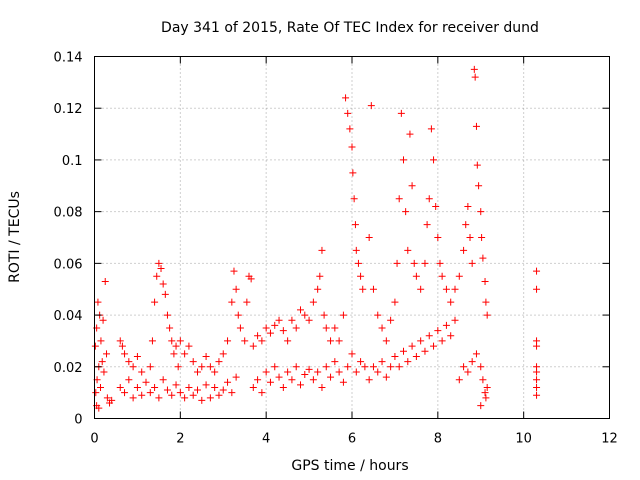 The height and width of the screenshot is (480, 640). What do you see at coordinates (15, 237) in the screenshot?
I see `y-axis-title: ROTI / TECUs` at bounding box center [15, 237].